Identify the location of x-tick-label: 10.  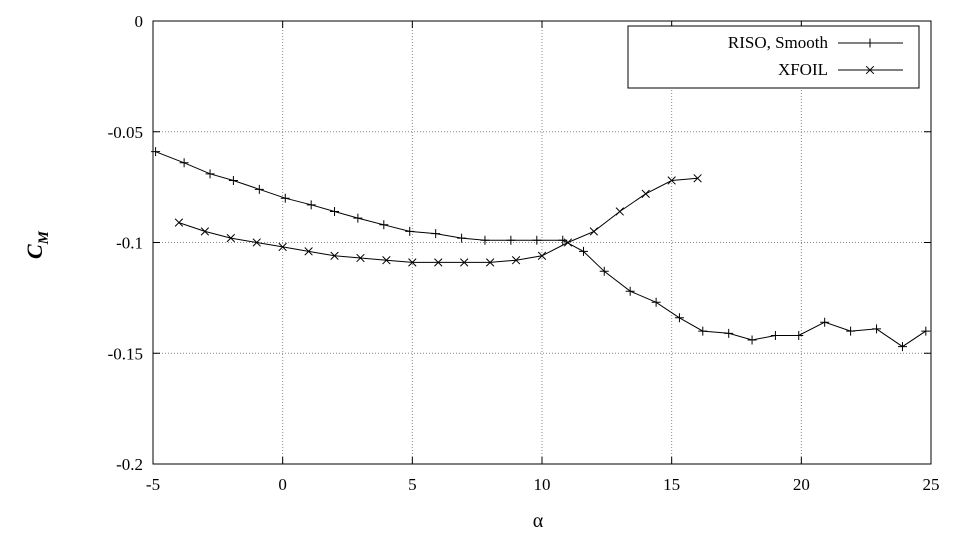
(542, 484).